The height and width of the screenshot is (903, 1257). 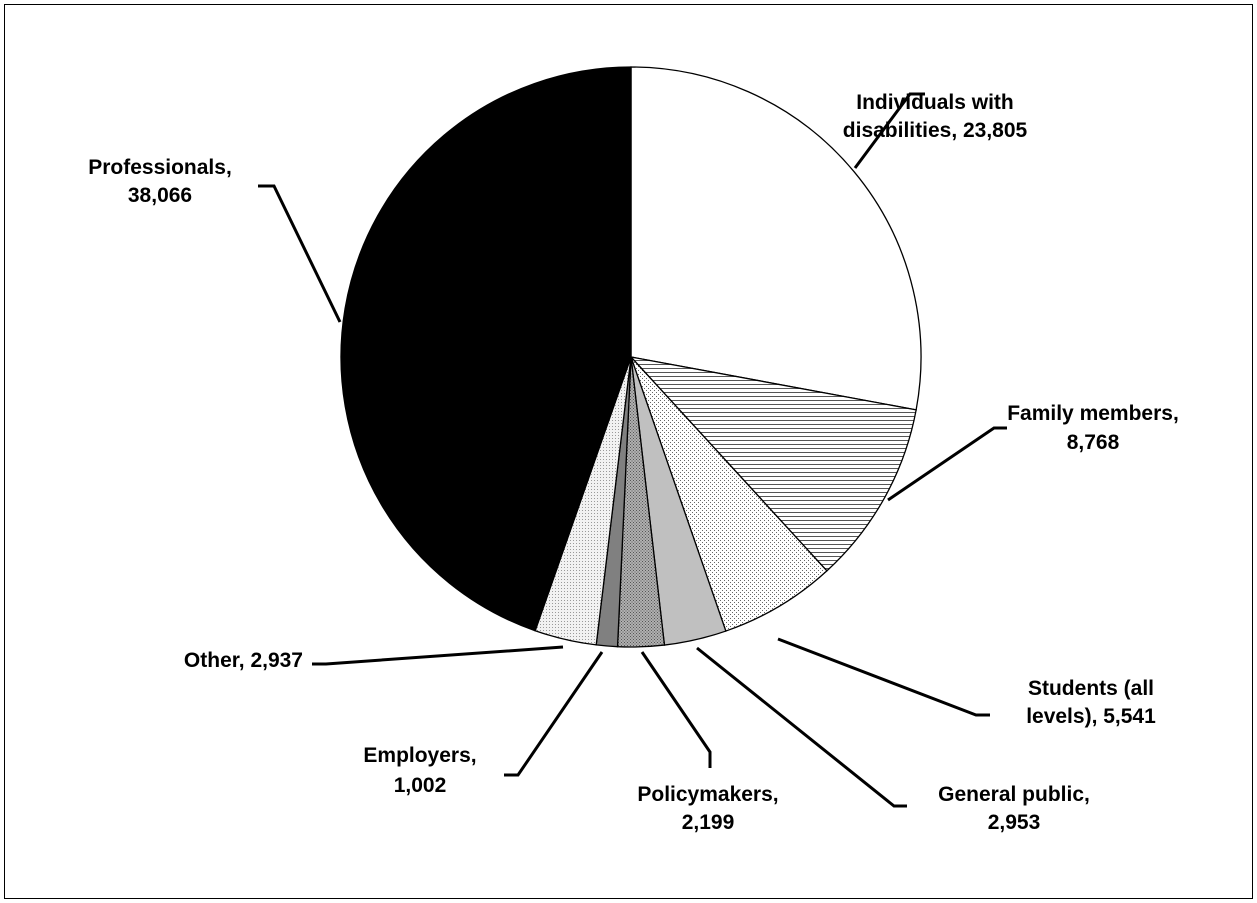 I want to click on leader-line-general-public, so click(x=801, y=727).